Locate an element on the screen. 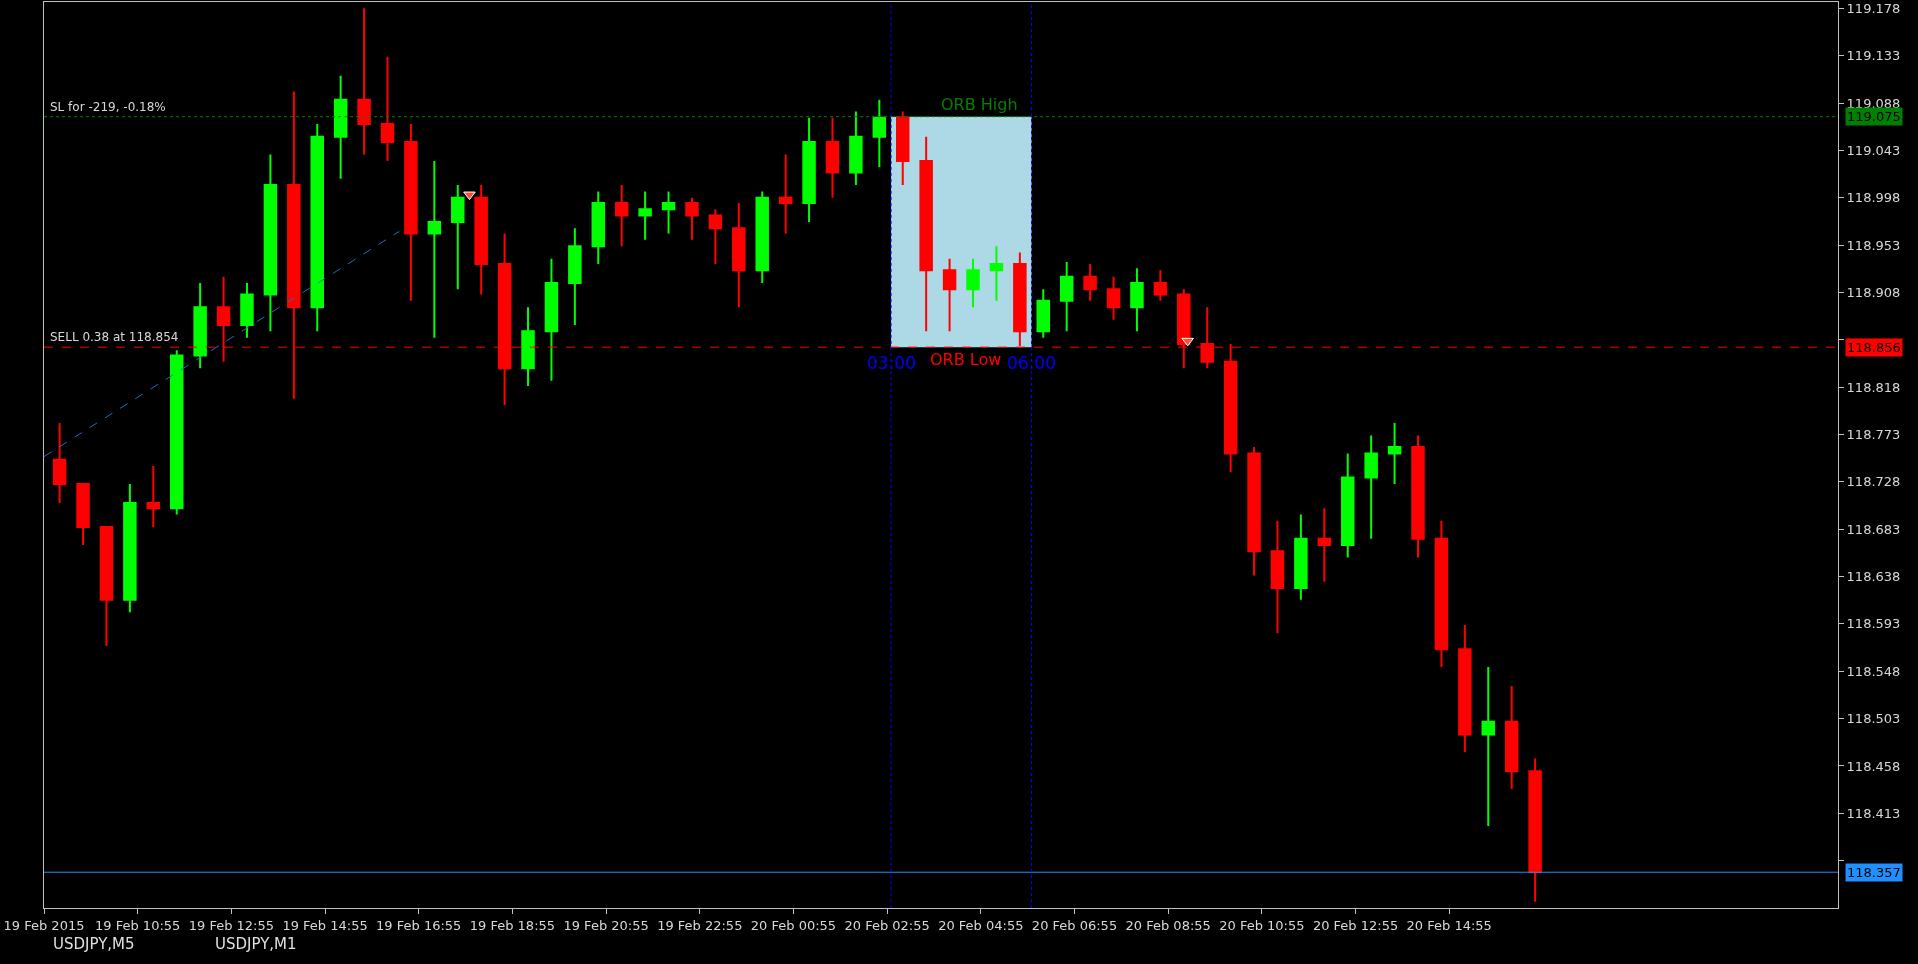  x-tick-label: 19 Feb 2015 is located at coordinates (44, 925).